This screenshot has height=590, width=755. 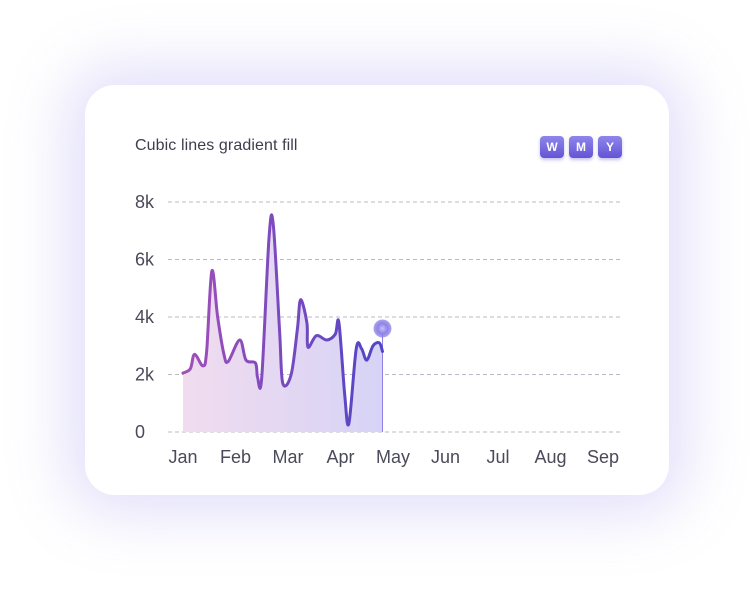 What do you see at coordinates (282, 320) in the screenshot?
I see `series-line` at bounding box center [282, 320].